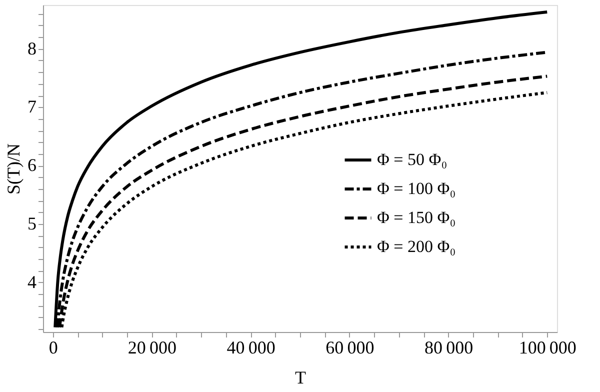  I want to click on y-tick-label: 6, so click(32, 165).